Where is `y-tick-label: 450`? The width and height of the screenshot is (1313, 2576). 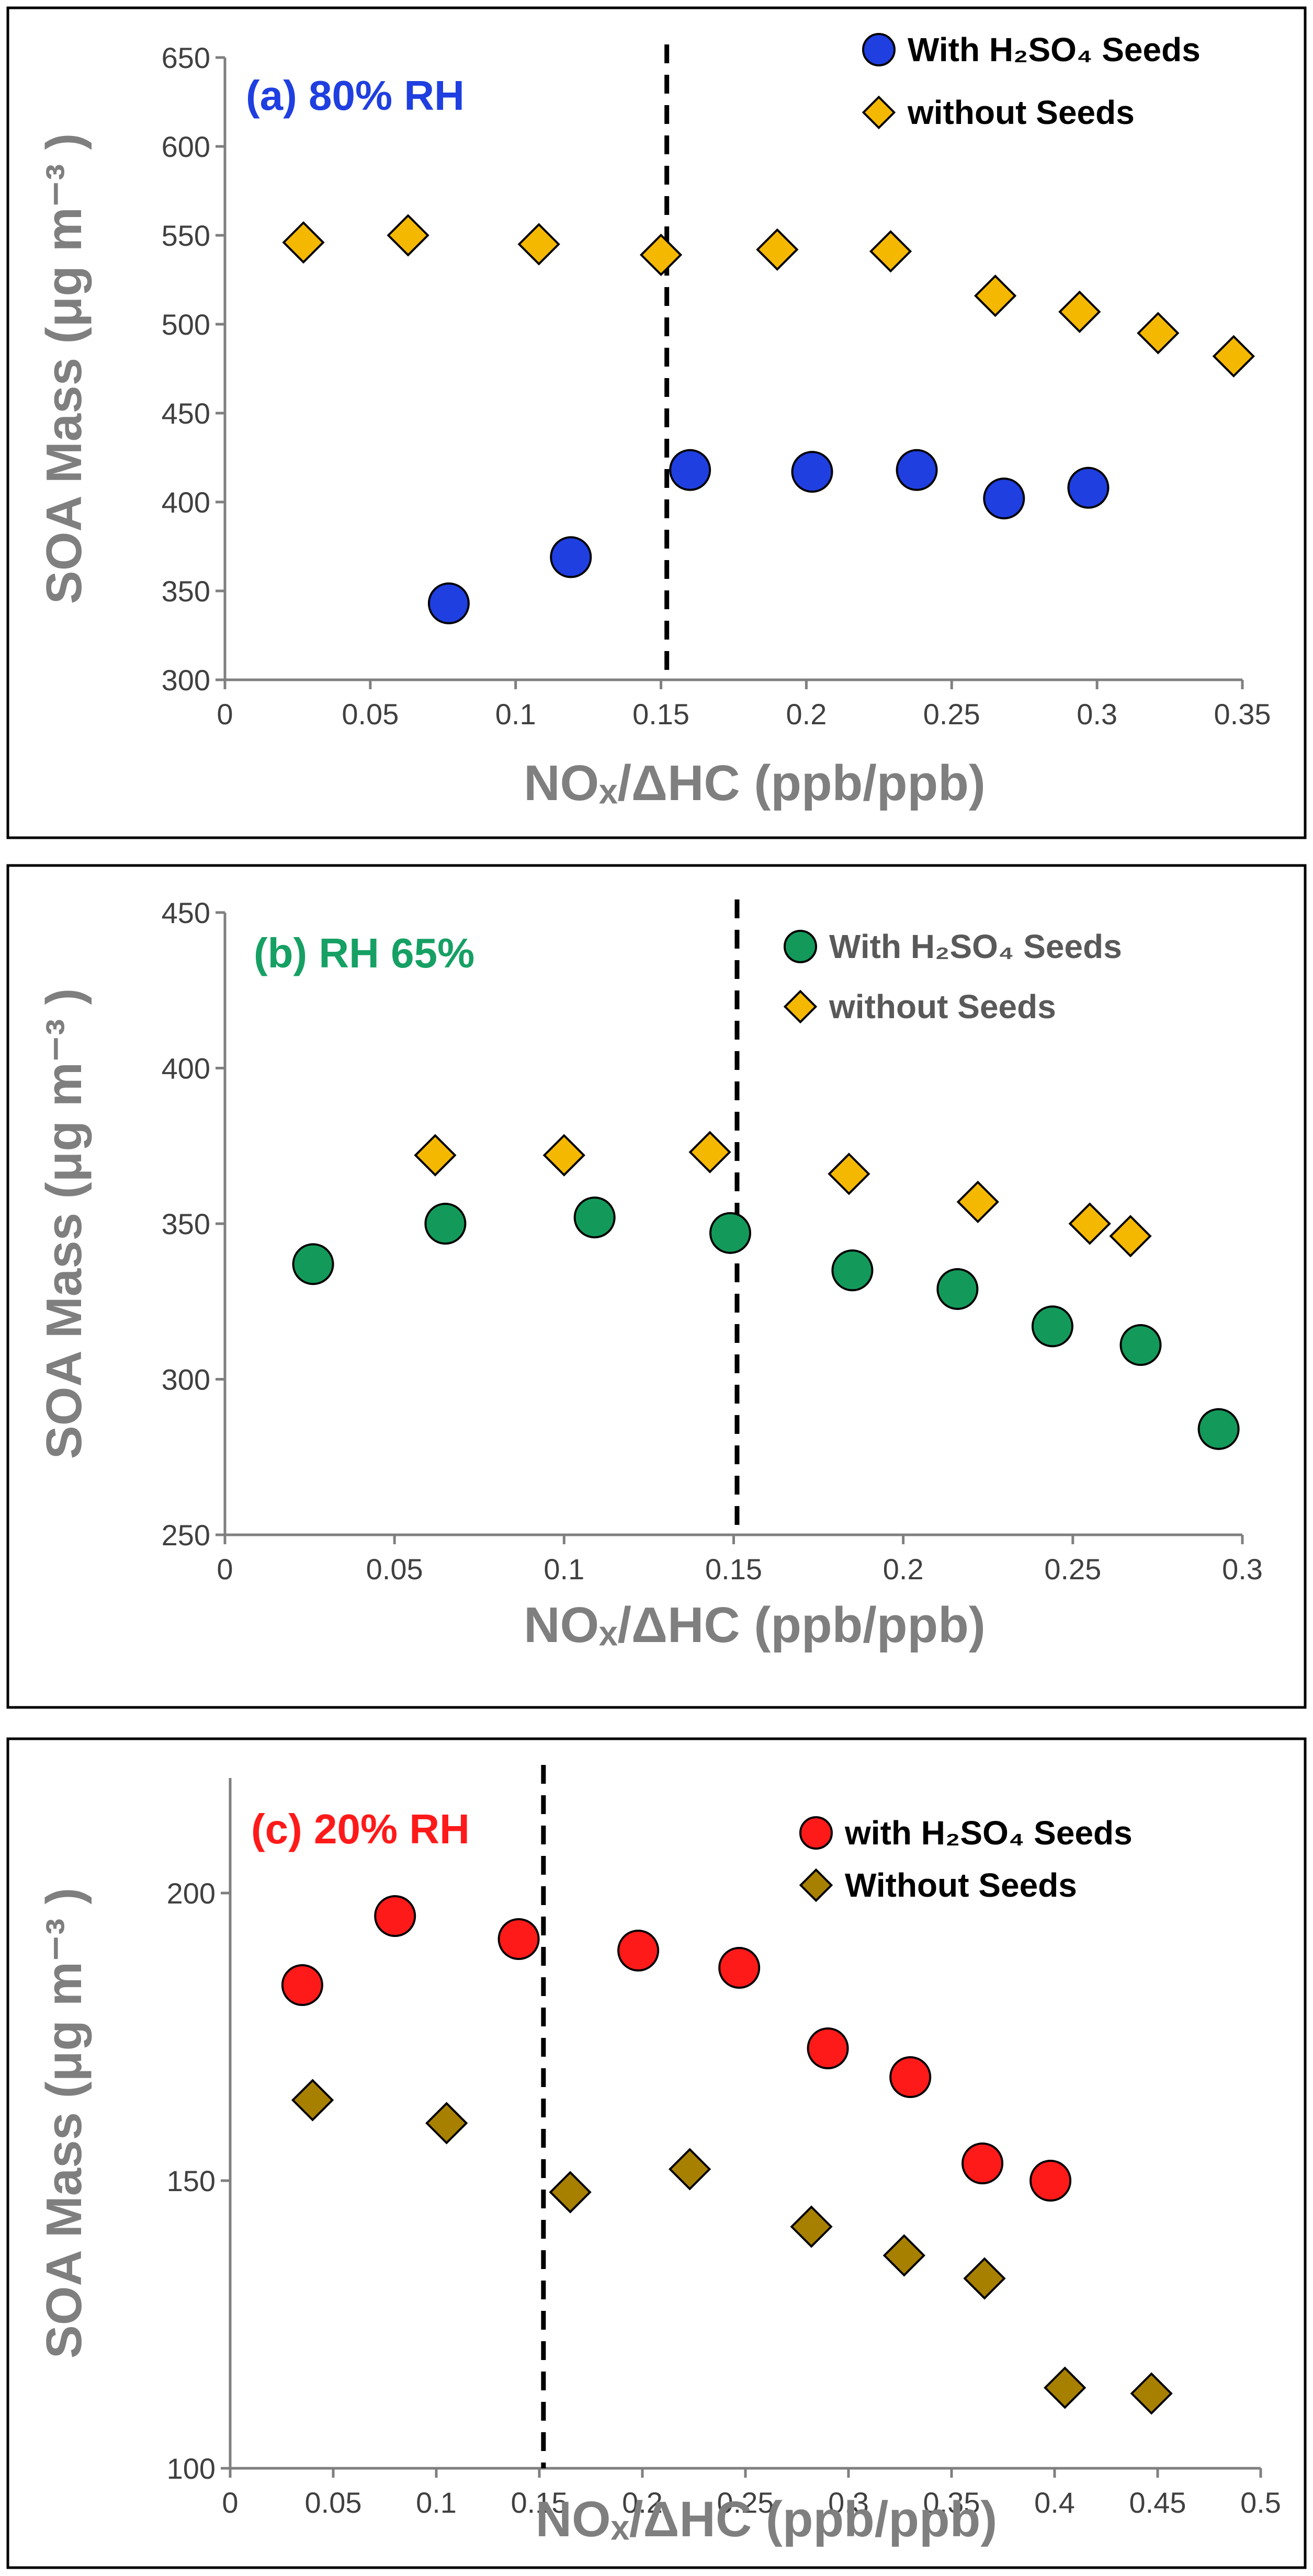 y-tick-label: 450 is located at coordinates (186, 414).